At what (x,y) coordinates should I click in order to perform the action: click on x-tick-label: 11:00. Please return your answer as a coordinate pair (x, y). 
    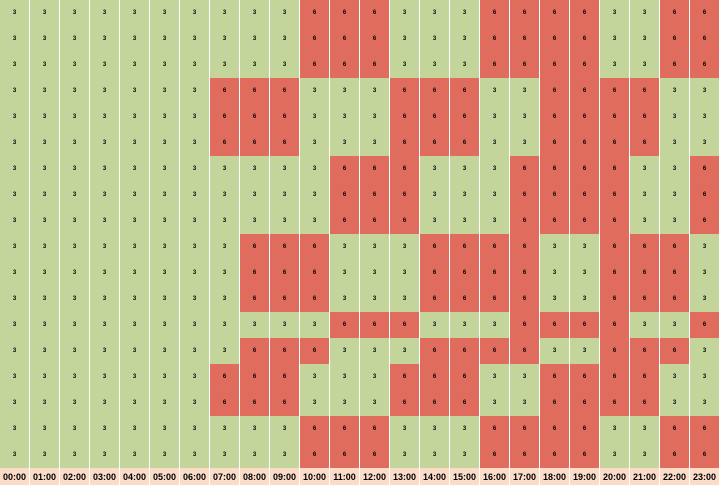
    Looking at the image, I should click on (345, 476).